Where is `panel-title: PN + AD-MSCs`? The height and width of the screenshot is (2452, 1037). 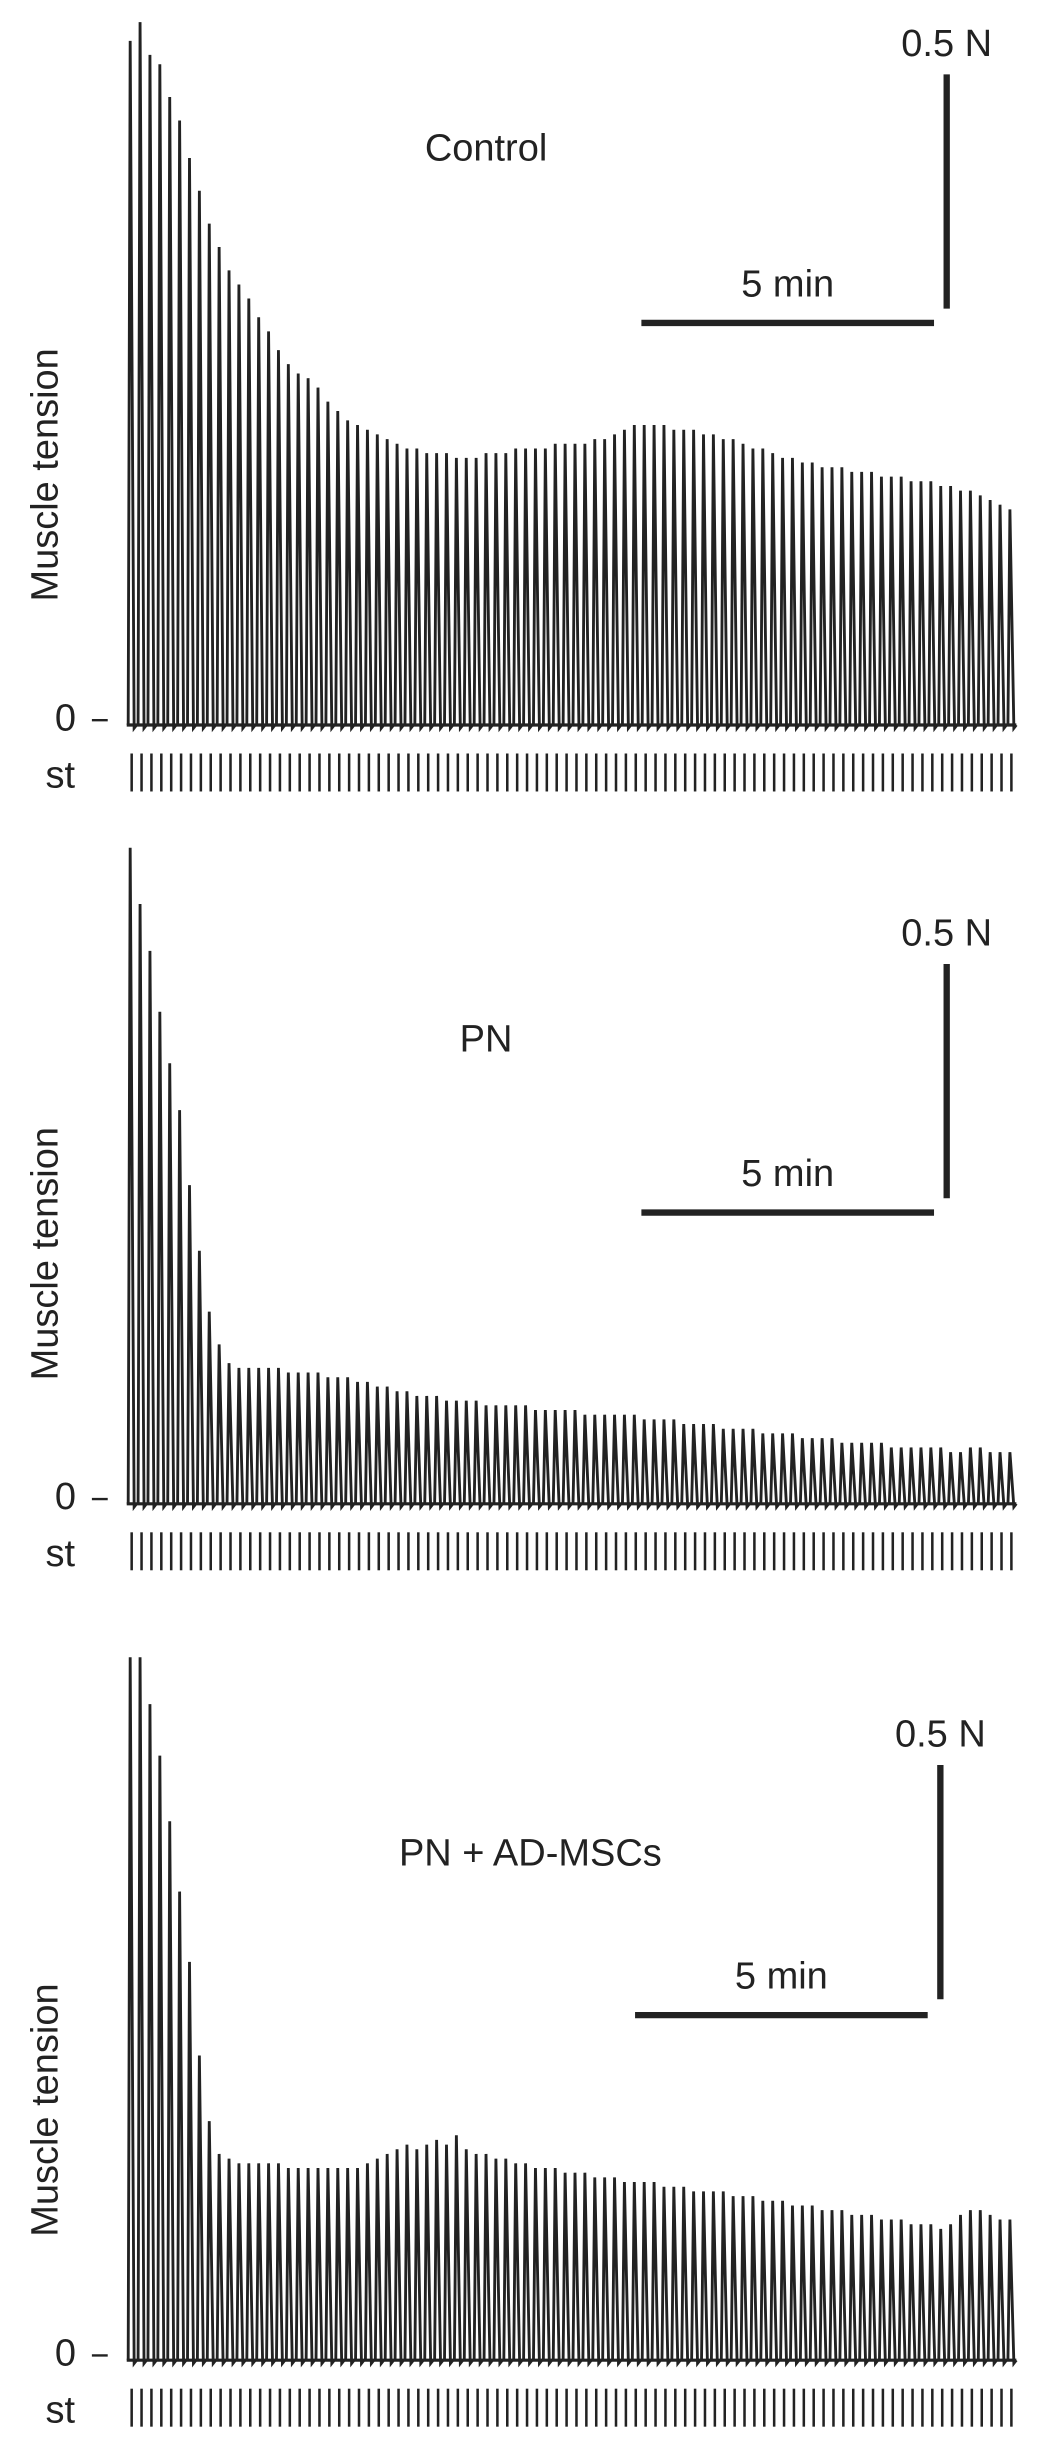
panel-title: PN + AD-MSCs is located at coordinates (530, 1853).